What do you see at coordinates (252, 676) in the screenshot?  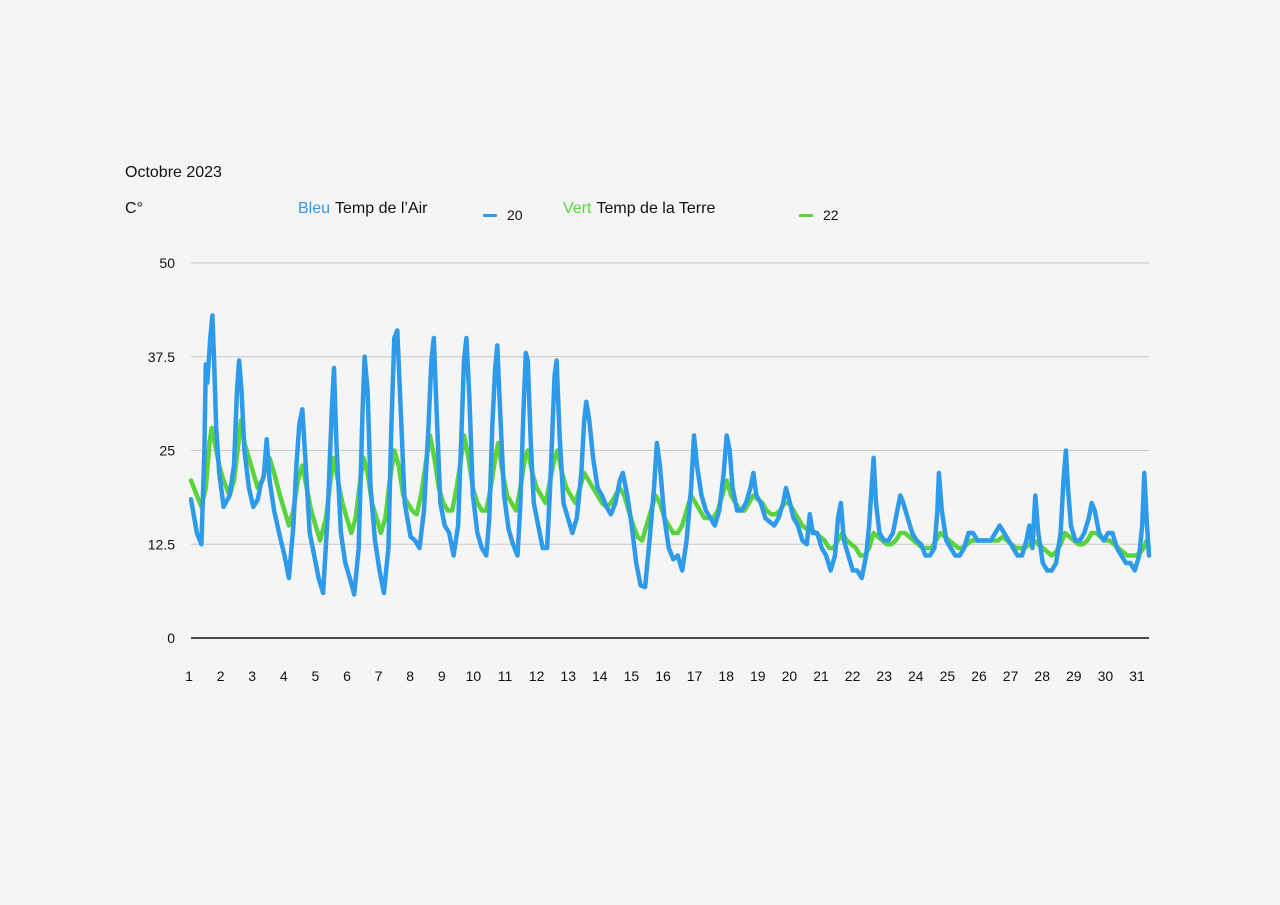 I see `x-tick-label: 3` at bounding box center [252, 676].